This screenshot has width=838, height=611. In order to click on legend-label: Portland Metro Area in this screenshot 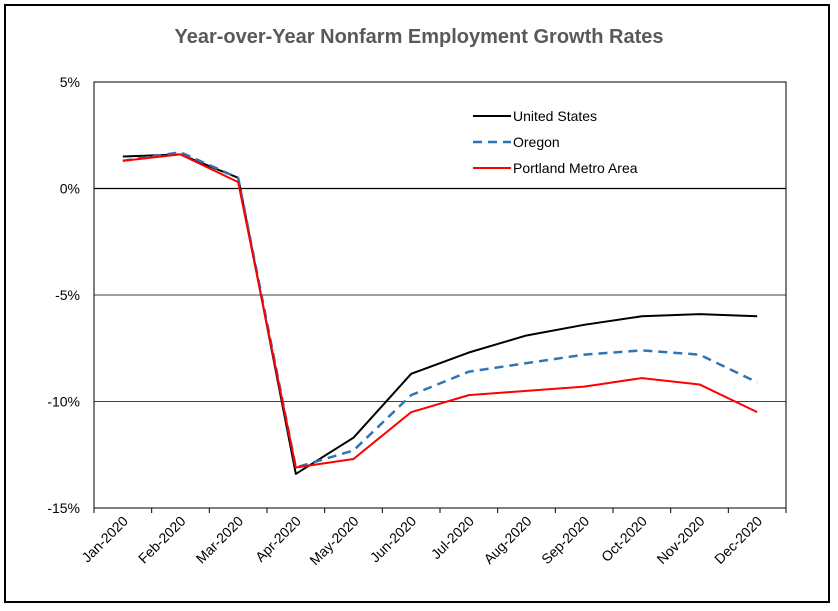, I will do `click(575, 168)`.